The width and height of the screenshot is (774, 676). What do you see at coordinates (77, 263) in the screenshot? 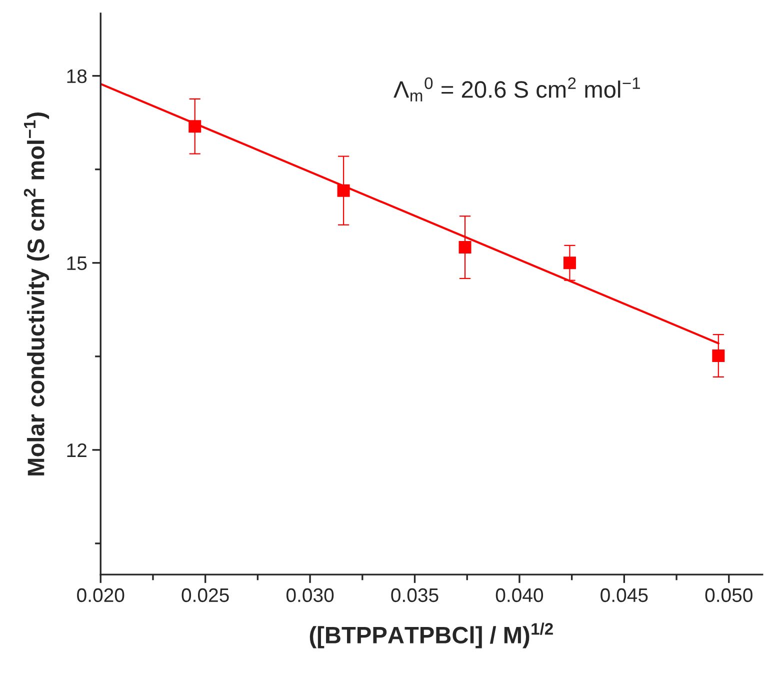
I see `y-tick-label: 15` at bounding box center [77, 263].